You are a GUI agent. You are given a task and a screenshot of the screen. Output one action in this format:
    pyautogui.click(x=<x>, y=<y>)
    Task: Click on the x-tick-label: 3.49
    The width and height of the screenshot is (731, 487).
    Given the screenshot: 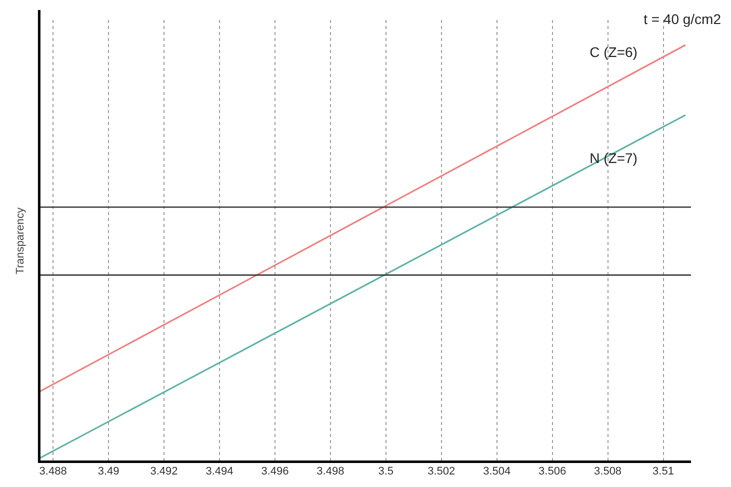 What is the action you would take?
    pyautogui.click(x=109, y=471)
    